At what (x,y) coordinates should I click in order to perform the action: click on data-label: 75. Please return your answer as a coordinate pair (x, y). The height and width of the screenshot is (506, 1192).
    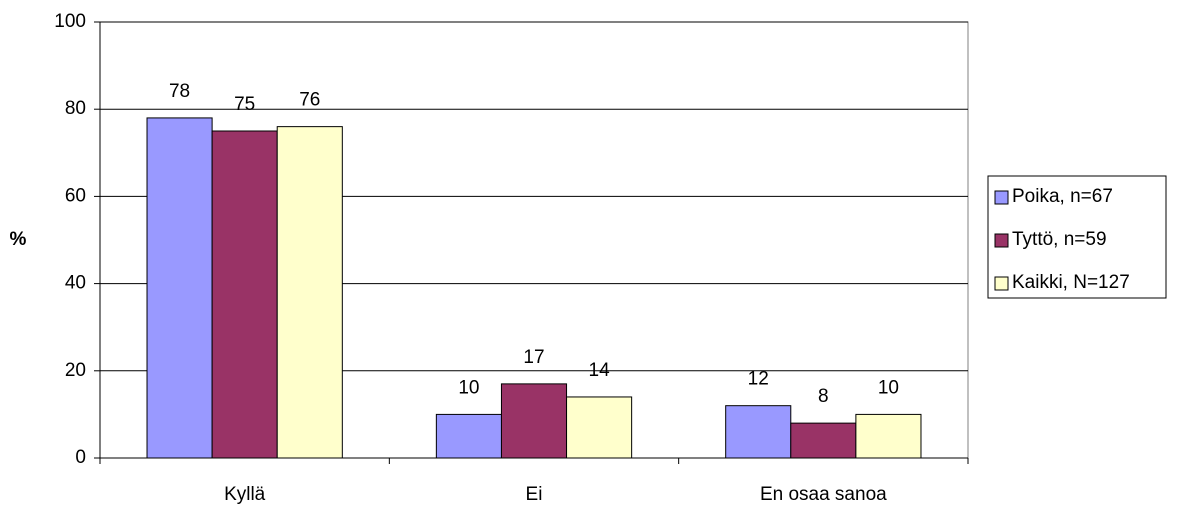
    Looking at the image, I should click on (244, 104).